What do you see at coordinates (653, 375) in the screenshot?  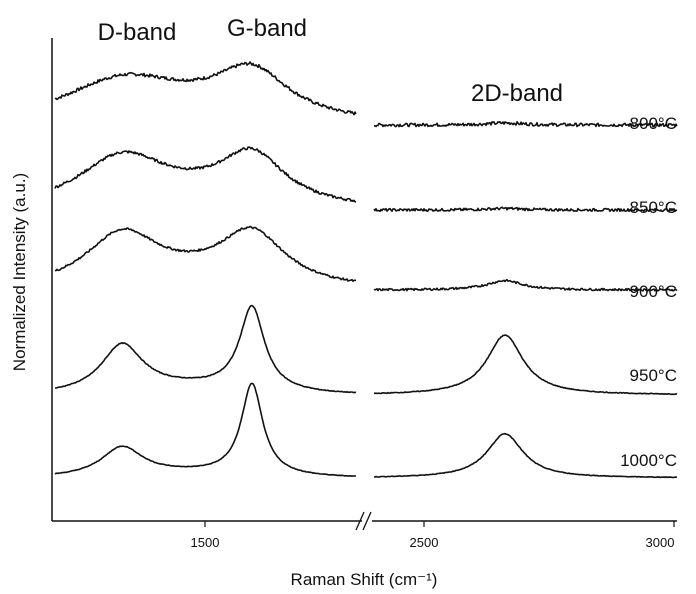 I see `series-label-950: 950°C` at bounding box center [653, 375].